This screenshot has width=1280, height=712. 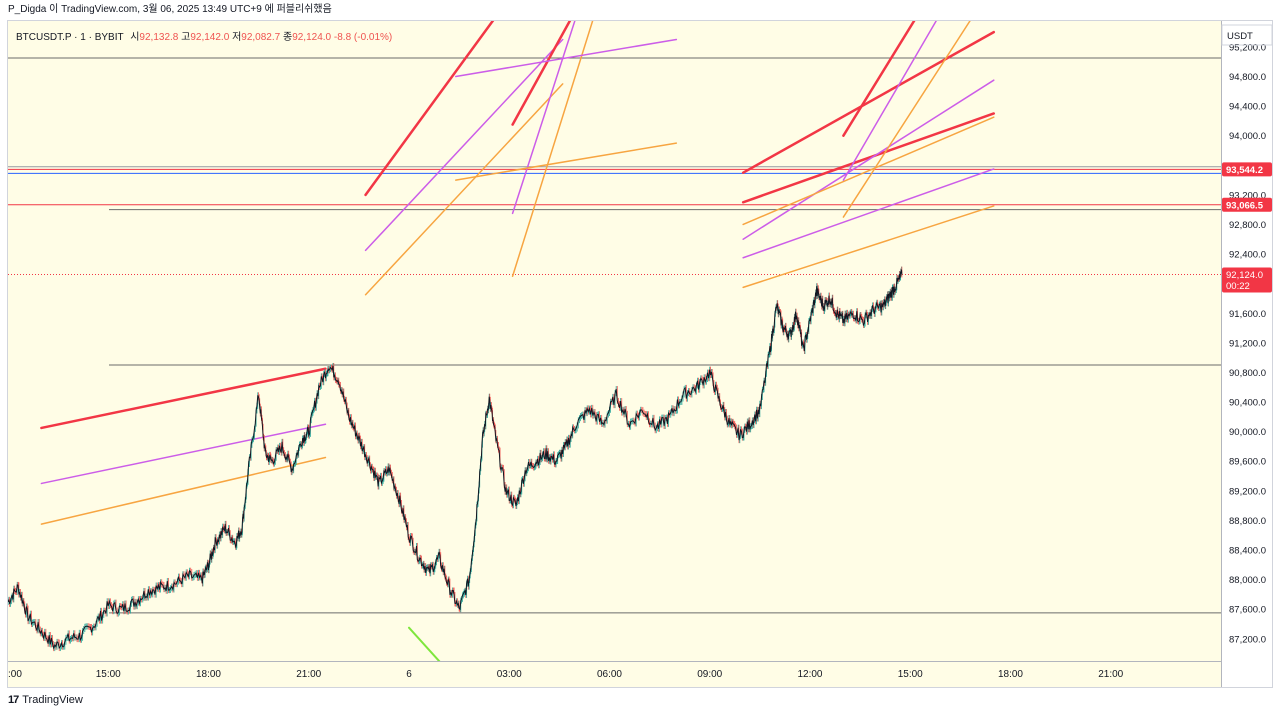 What do you see at coordinates (1247, 580) in the screenshot?
I see `y-tick-label: 88,000.0` at bounding box center [1247, 580].